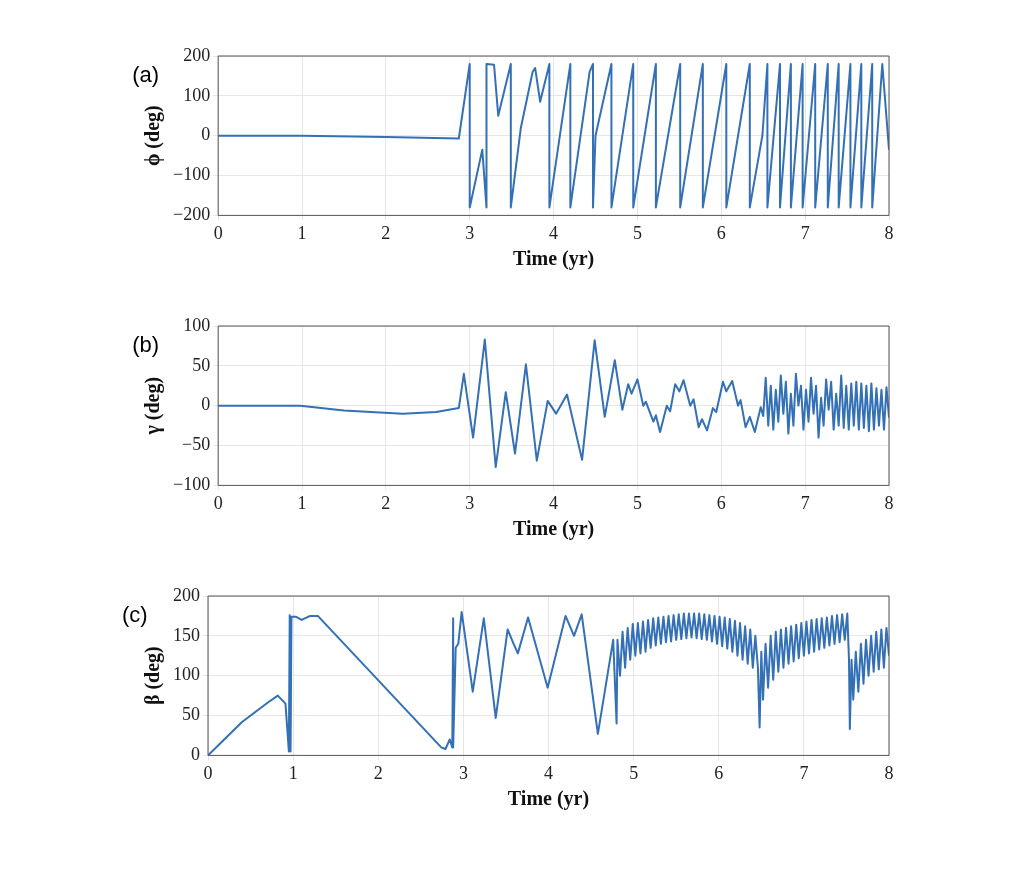 The width and height of the screenshot is (1034, 882). I want to click on y-tick-label: −50, so click(196, 444).